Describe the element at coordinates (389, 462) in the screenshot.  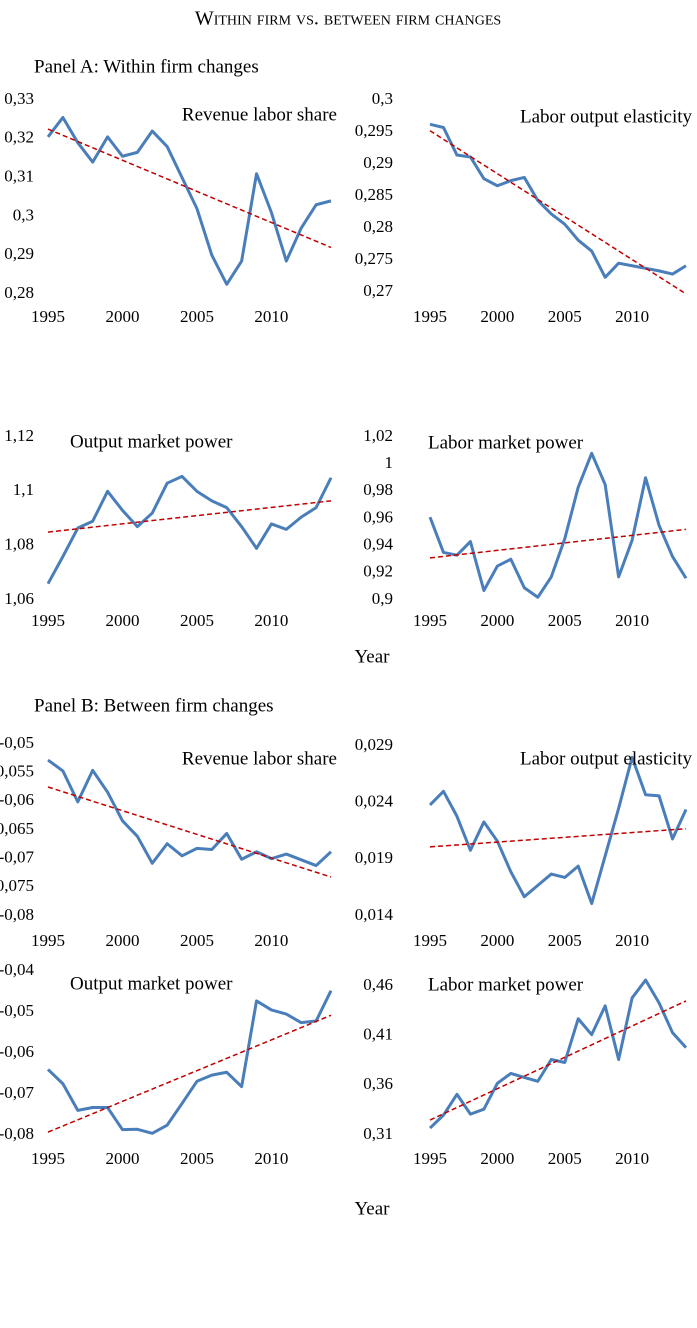
I see `y-tick-label: 1` at that location.